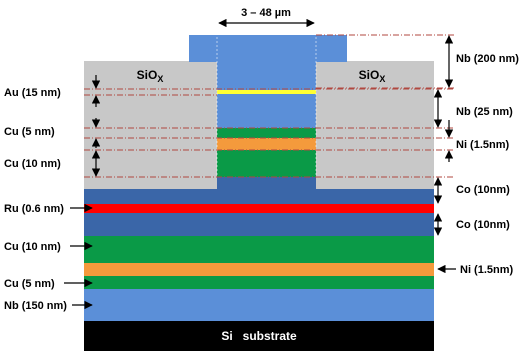 This screenshot has height=351, width=532. Describe the element at coordinates (259, 282) in the screenshot. I see `cu-5-bottom-layer` at that location.